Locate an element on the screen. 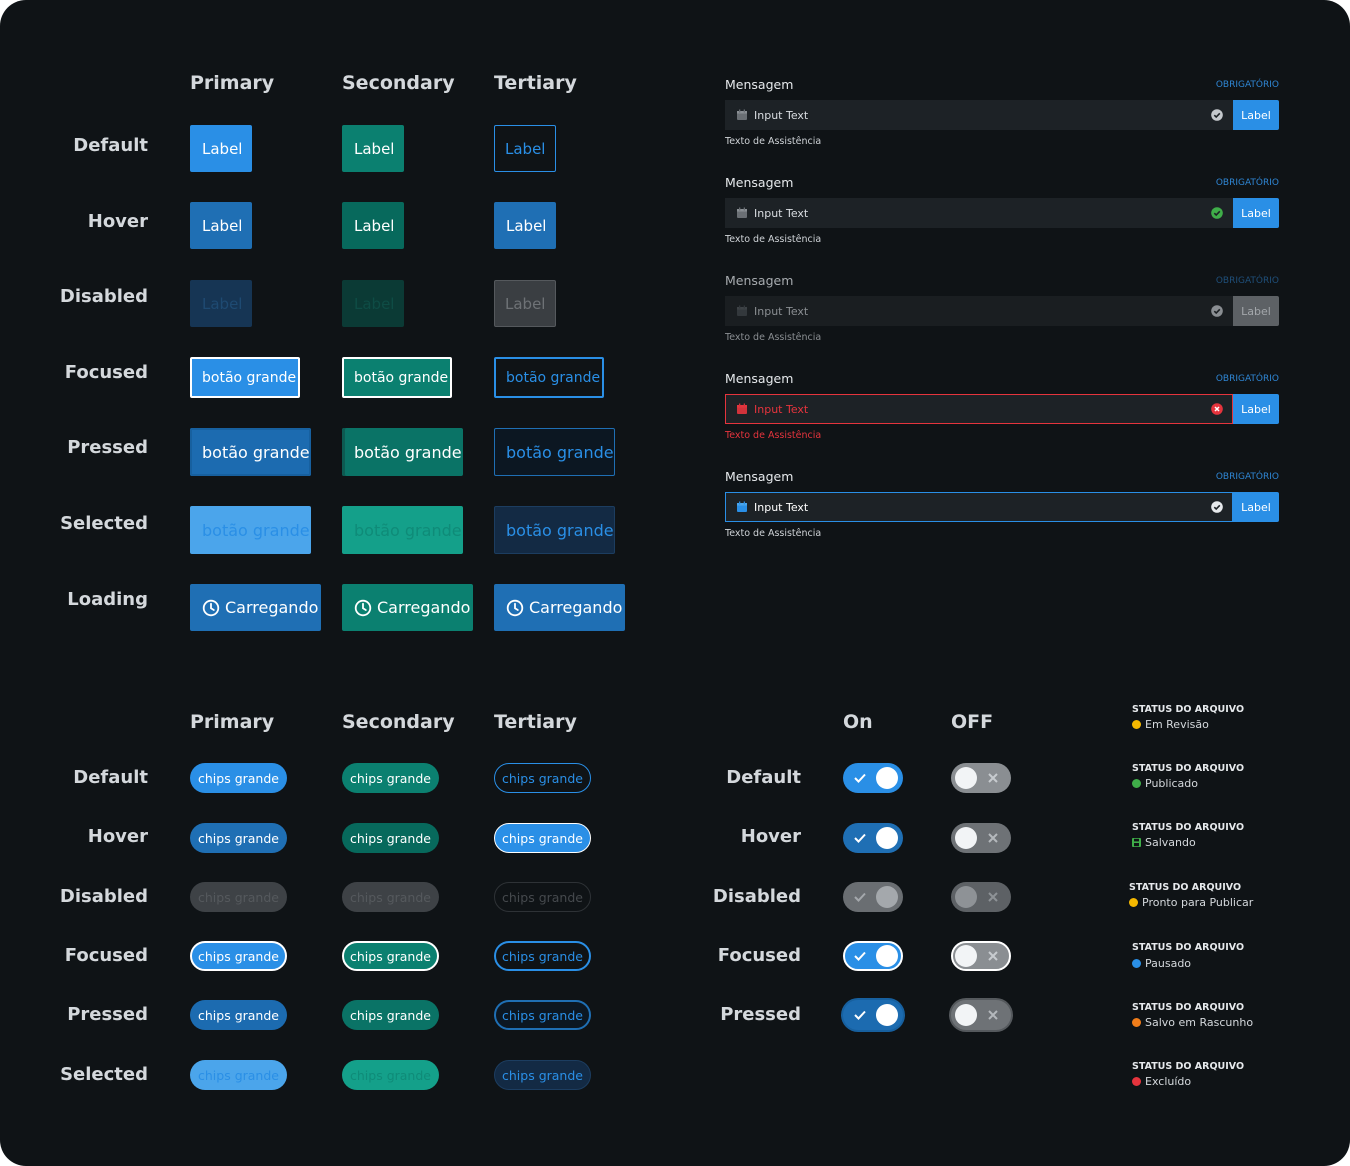 The height and width of the screenshot is (1166, 1350). button-secondary-pressed: botão grande is located at coordinates (402, 452).